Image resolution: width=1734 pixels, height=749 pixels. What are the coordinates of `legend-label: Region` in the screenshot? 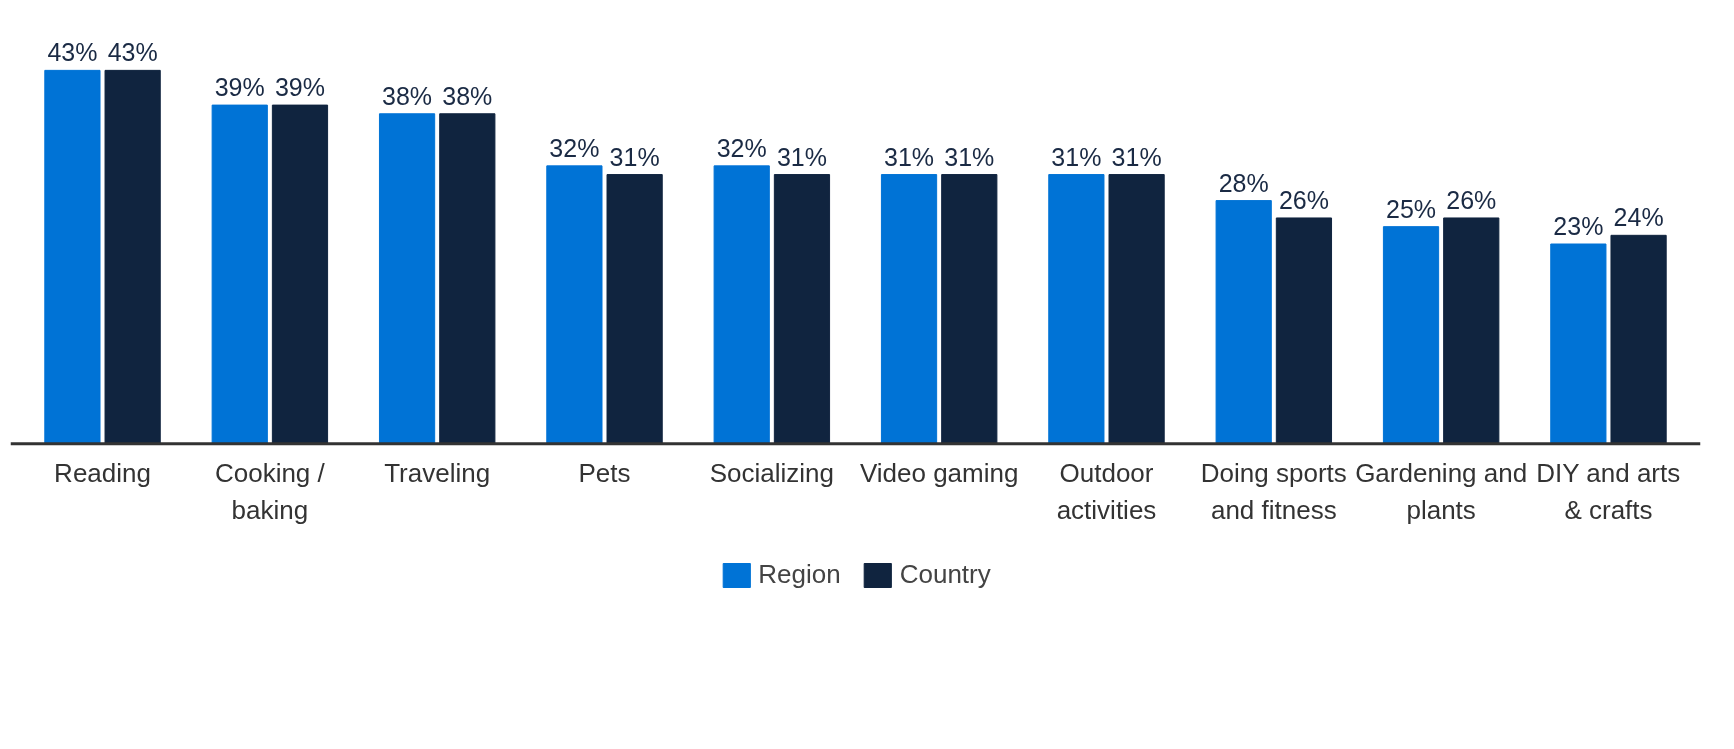 It's located at (799, 574).